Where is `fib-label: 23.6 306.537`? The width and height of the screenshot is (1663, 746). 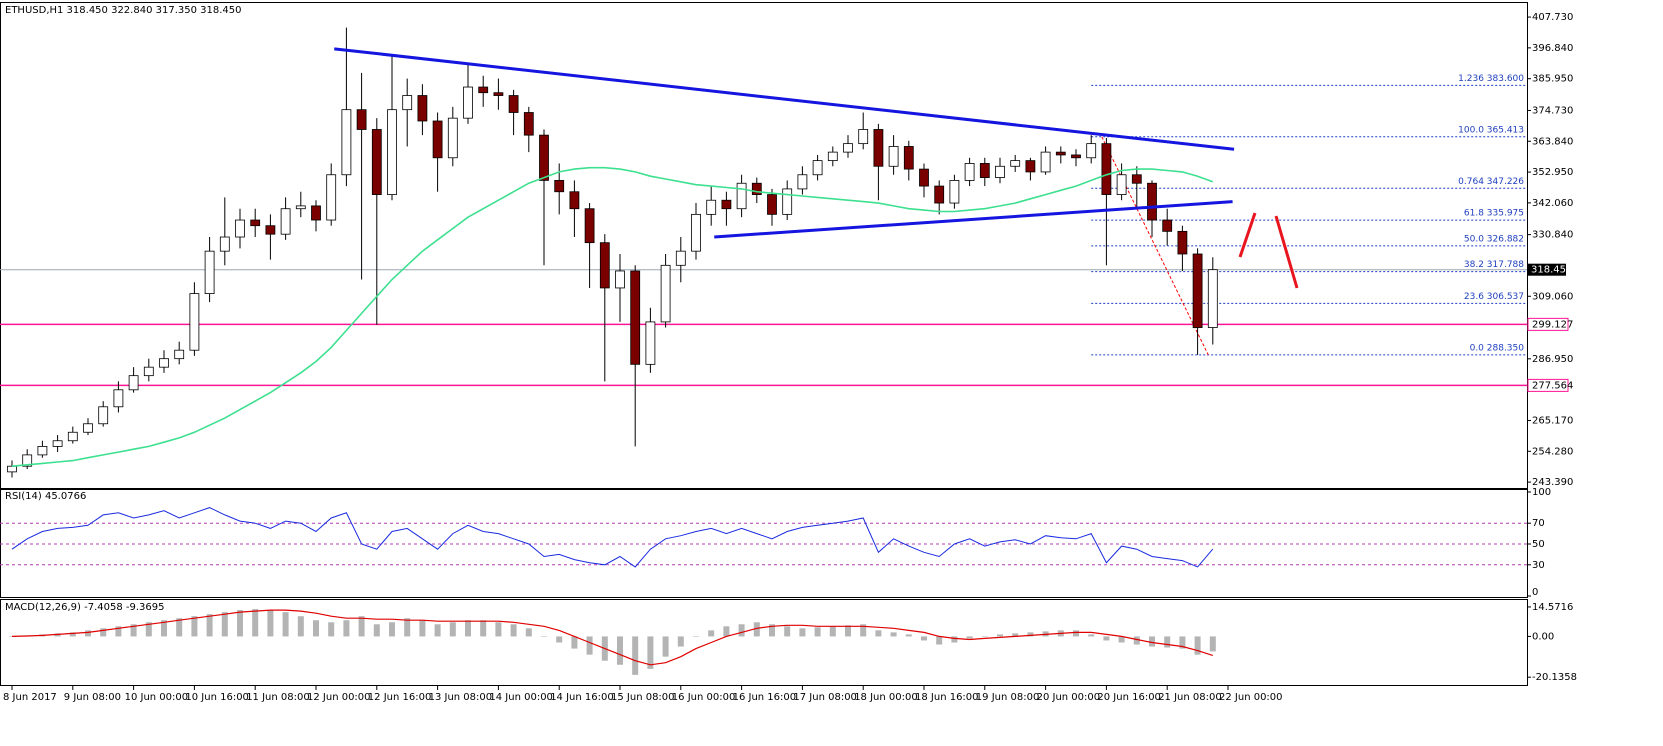
fib-label: 23.6 306.537 is located at coordinates (1494, 297).